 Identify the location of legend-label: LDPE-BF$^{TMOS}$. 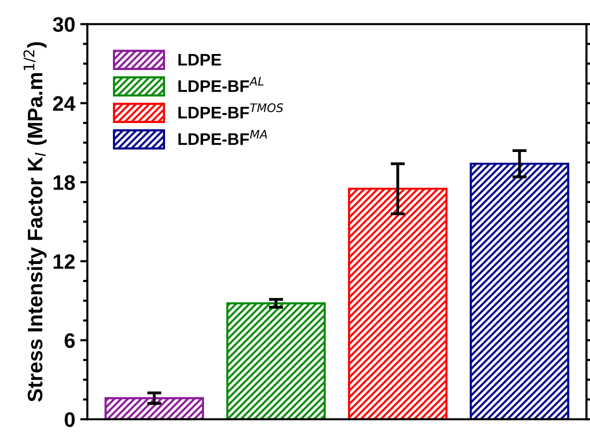
(231, 110).